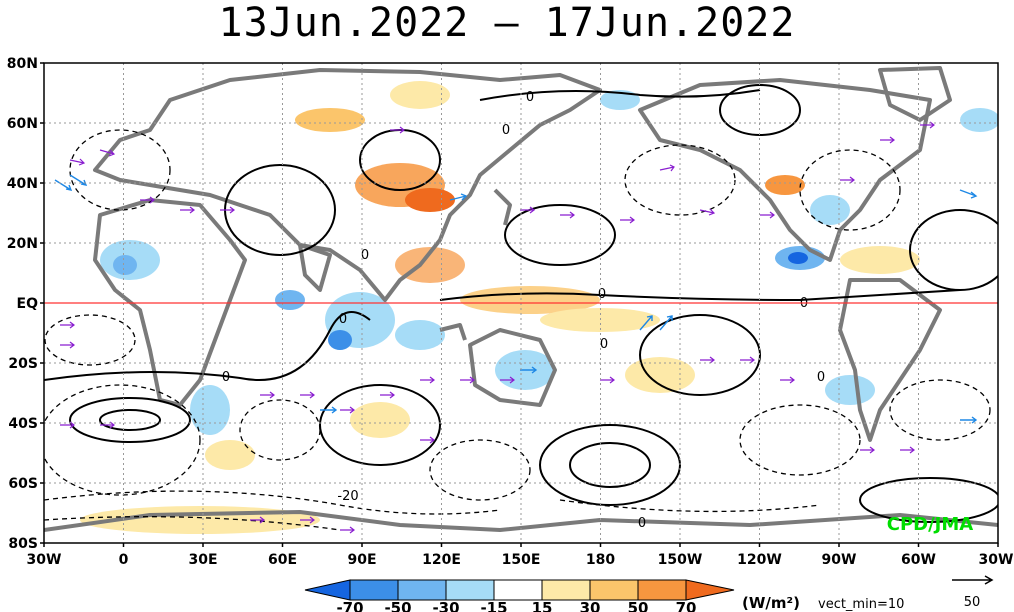 The width and height of the screenshot is (1014, 612). Describe the element at coordinates (686, 605) in the screenshot. I see `colorbar-tick: 70` at that location.